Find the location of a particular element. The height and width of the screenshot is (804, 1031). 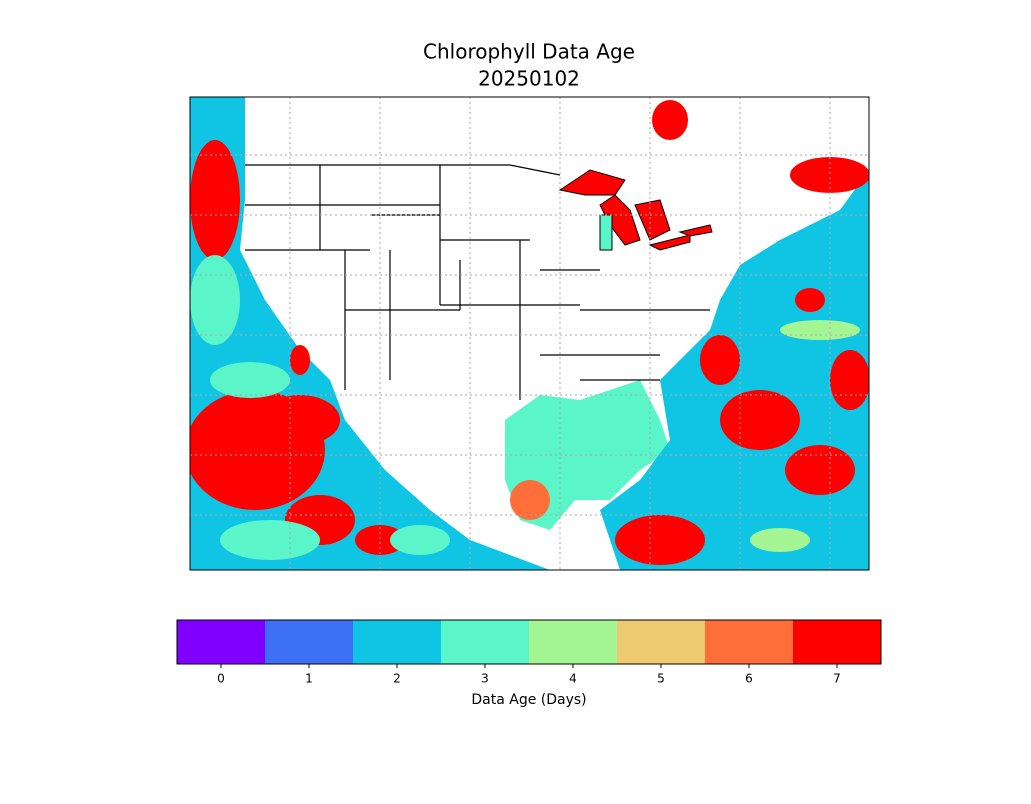

colorbar-tick-label: 3 is located at coordinates (485, 679).